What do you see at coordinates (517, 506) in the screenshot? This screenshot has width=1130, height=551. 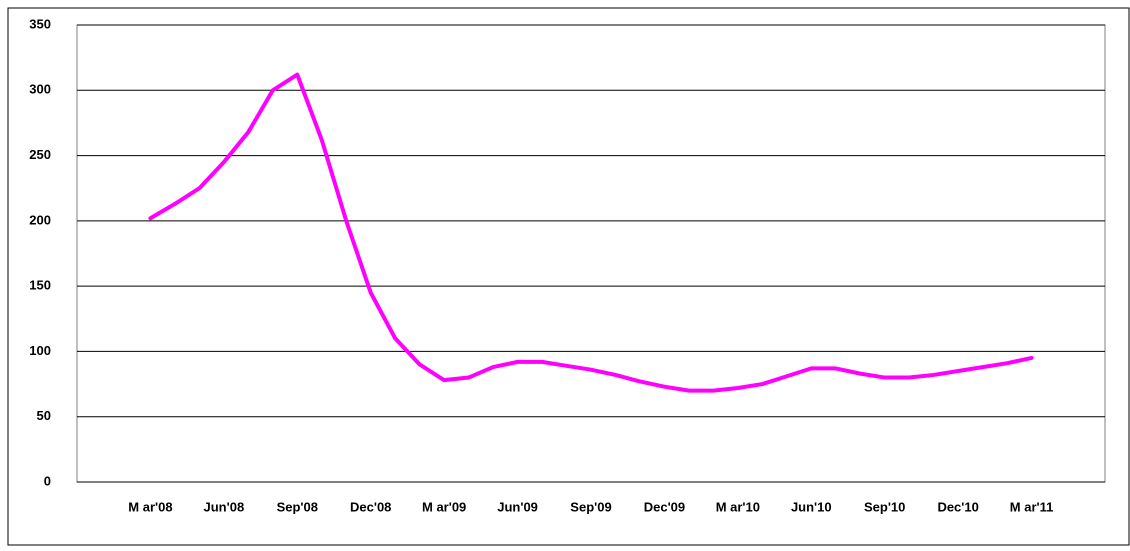 I see `x-tick-label: Jun'09` at bounding box center [517, 506].